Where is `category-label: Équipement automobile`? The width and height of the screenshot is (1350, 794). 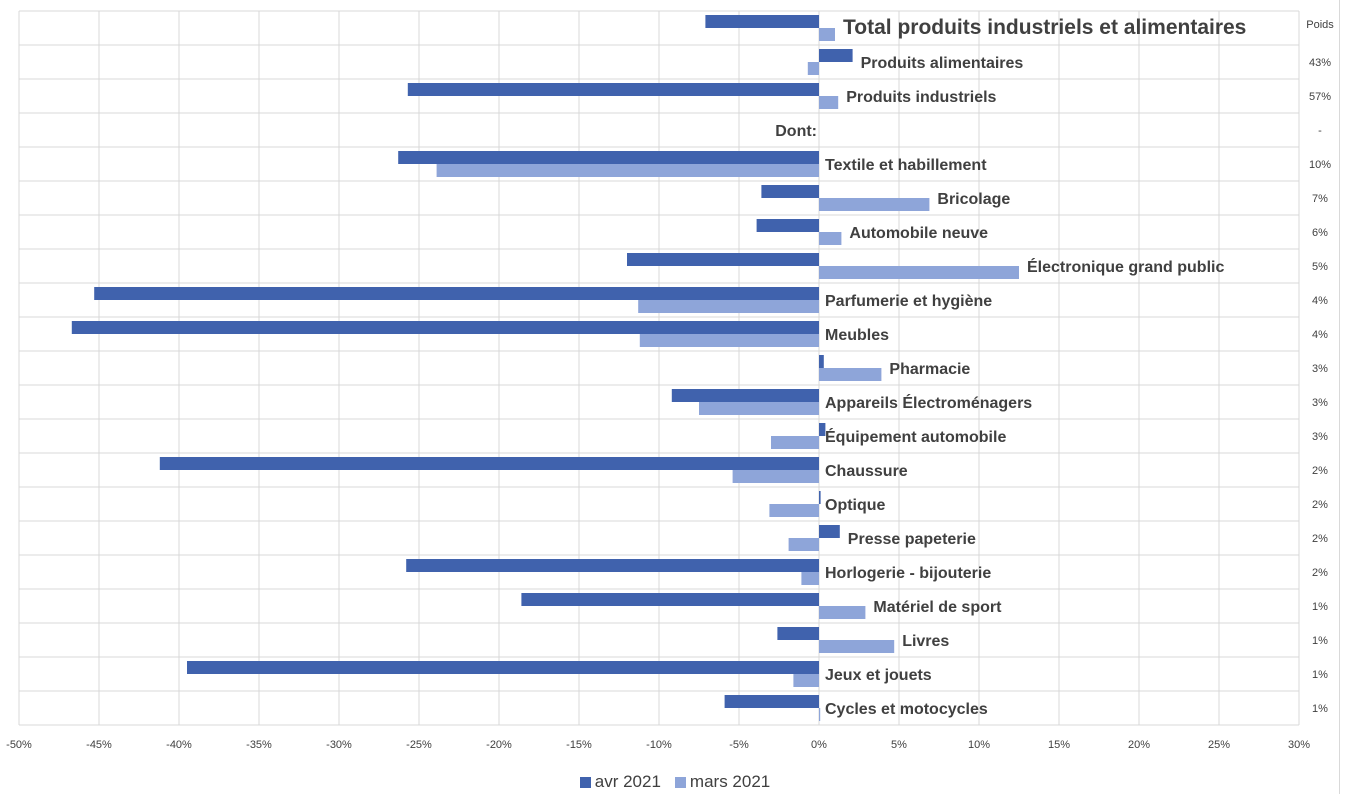
category-label: Équipement automobile is located at coordinates (915, 436).